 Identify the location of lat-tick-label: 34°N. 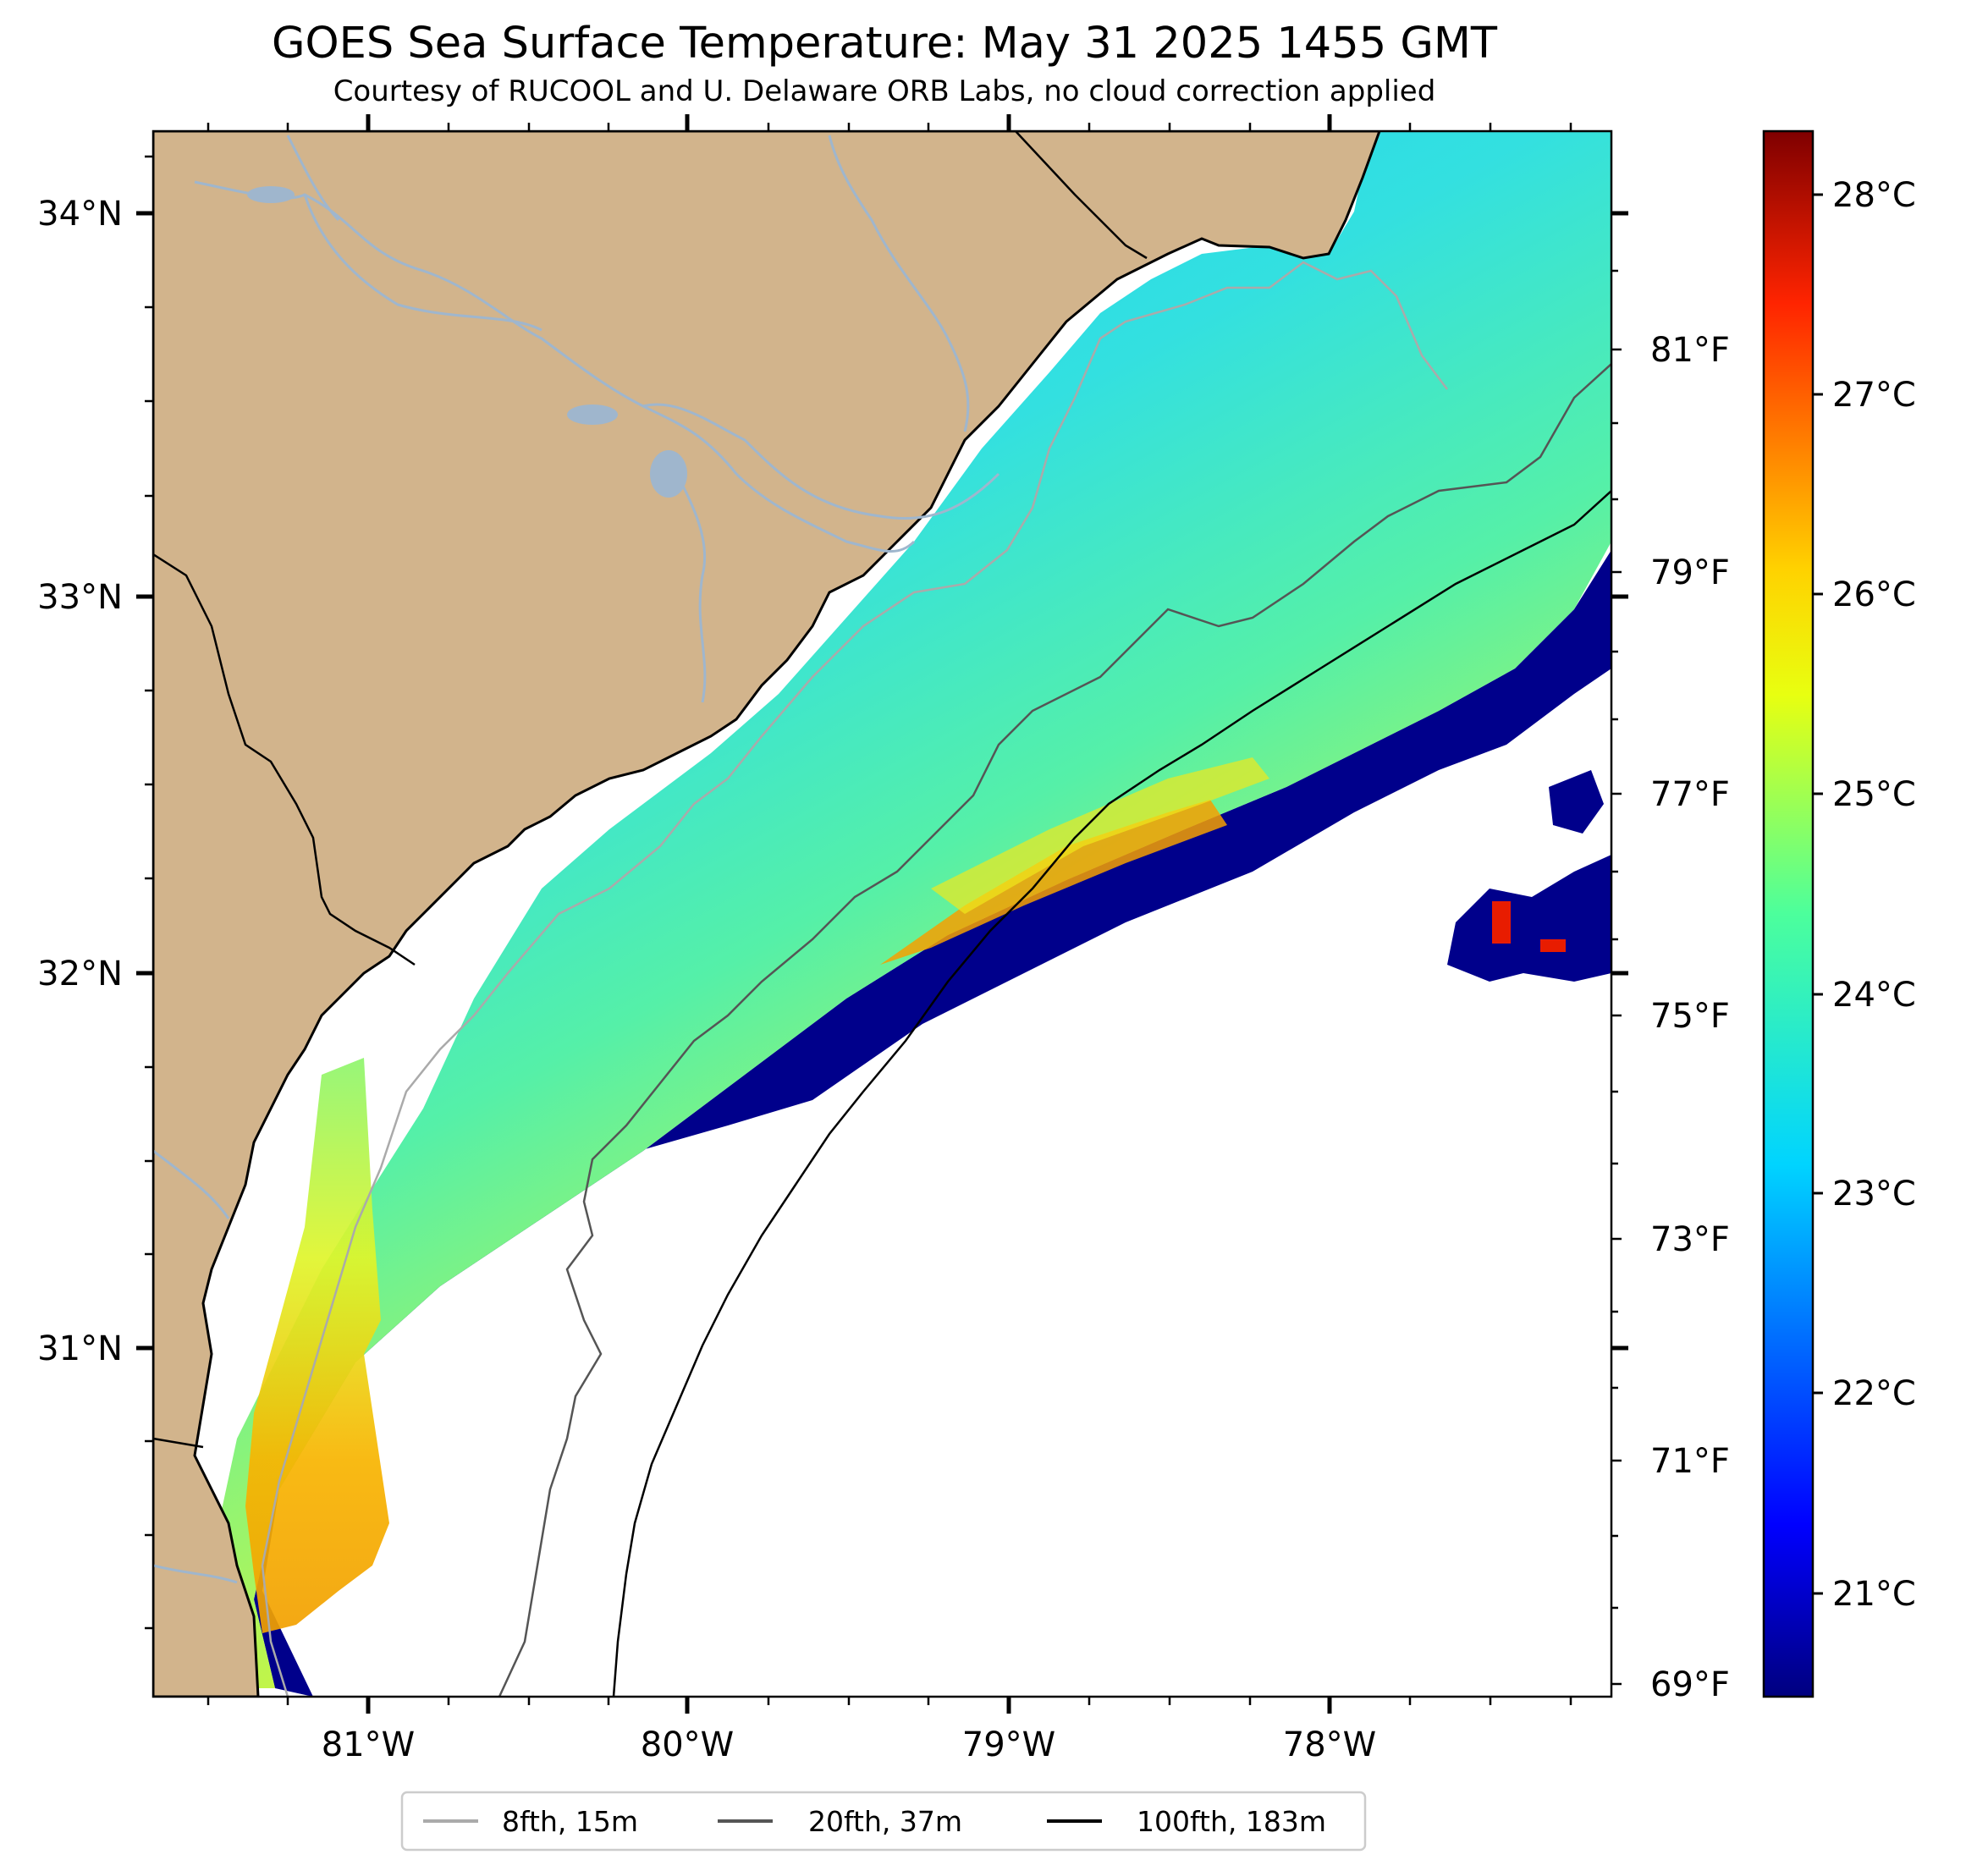
(80, 215).